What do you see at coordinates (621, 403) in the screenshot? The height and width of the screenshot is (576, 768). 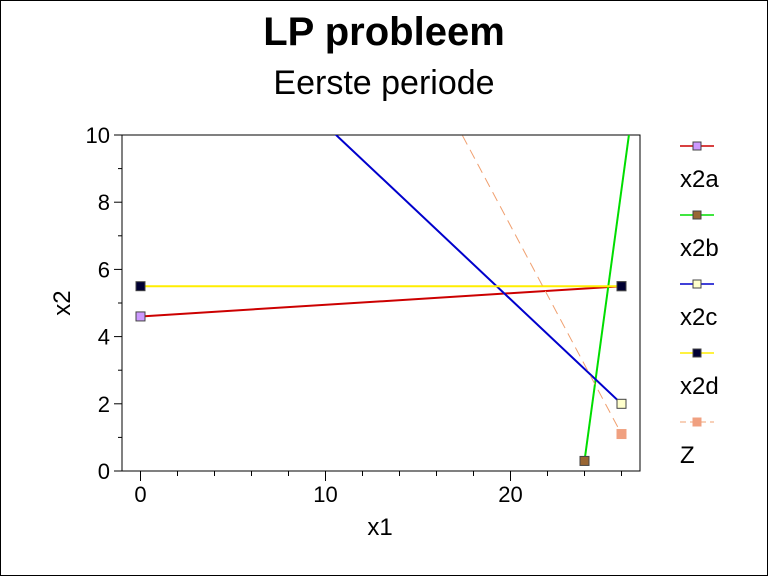 I see `data-point-x2c` at bounding box center [621, 403].